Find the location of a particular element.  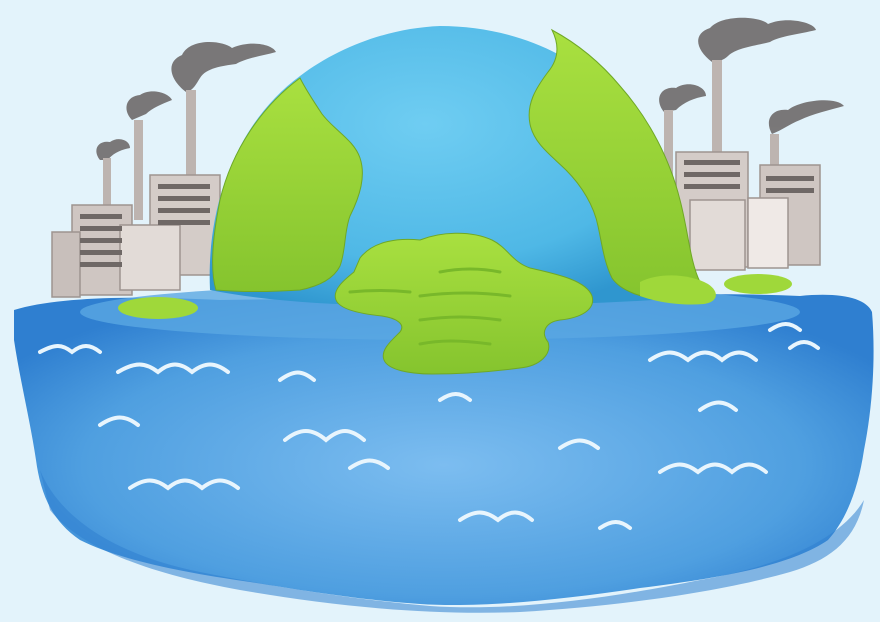

factory-cluster-left is located at coordinates (163, 170).